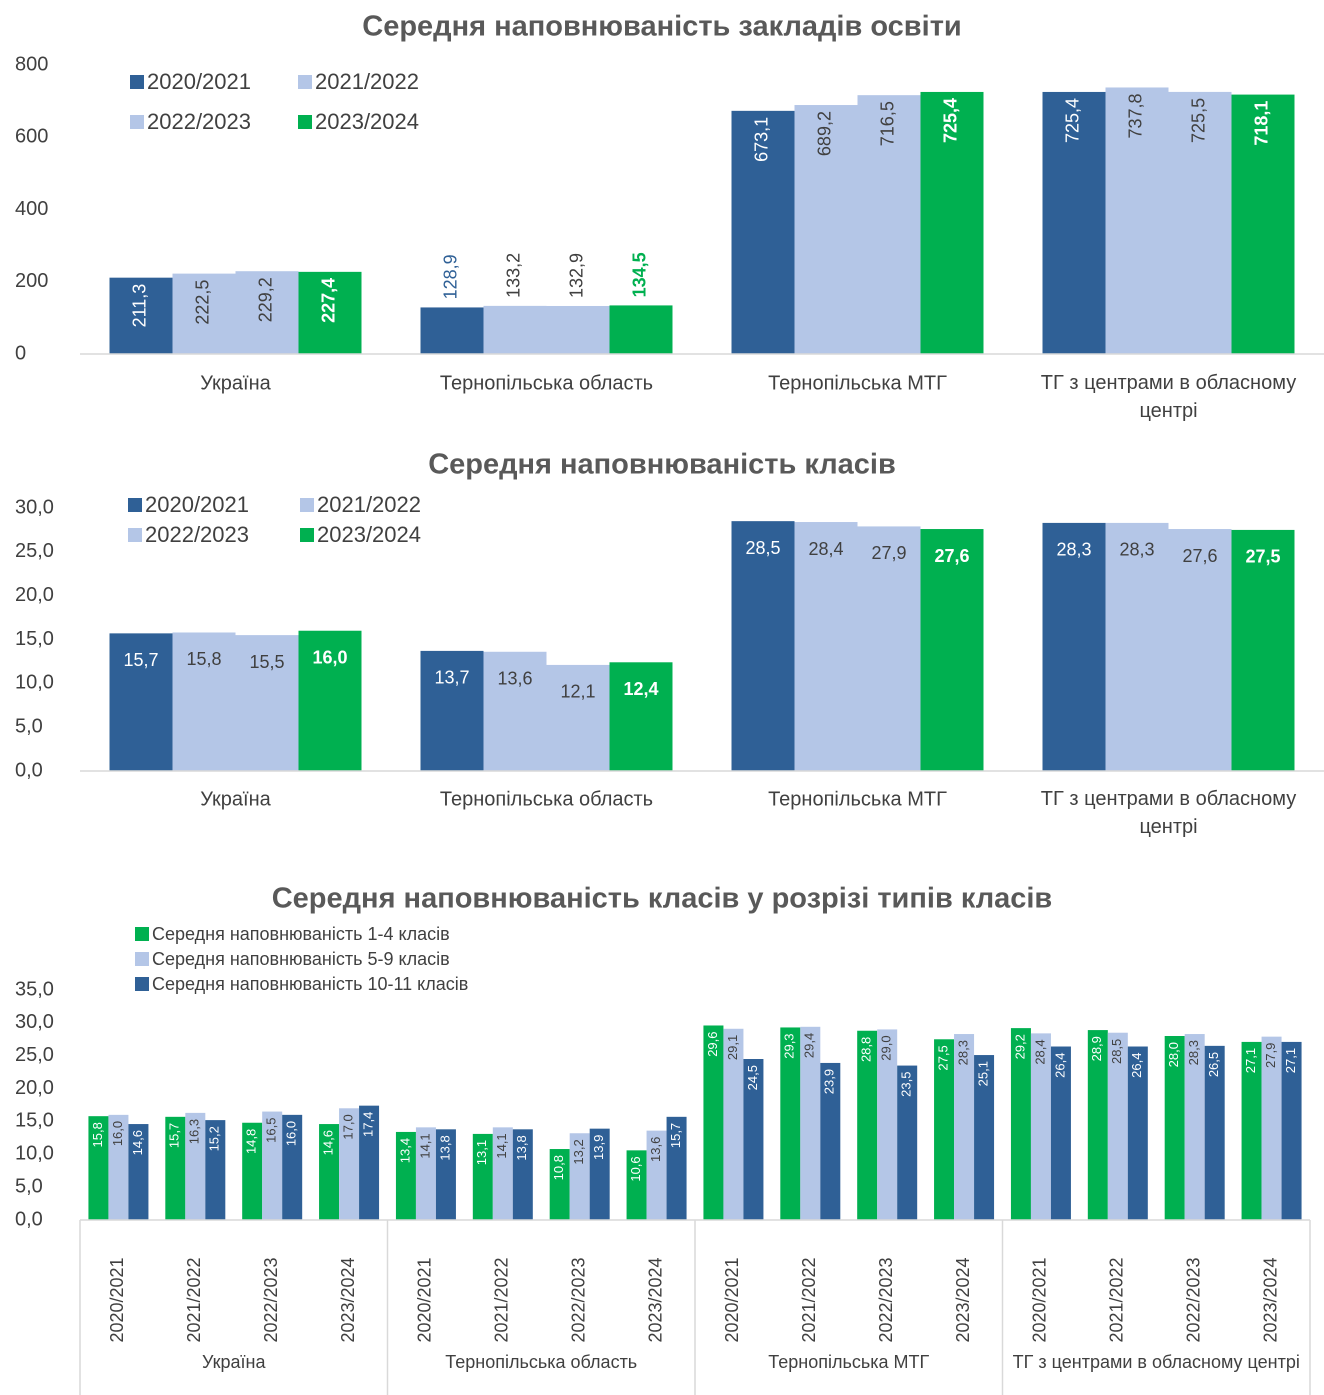 This screenshot has height=1395, width=1324. Describe the element at coordinates (451, 678) in the screenshot. I see `value-label: 13,7` at that location.